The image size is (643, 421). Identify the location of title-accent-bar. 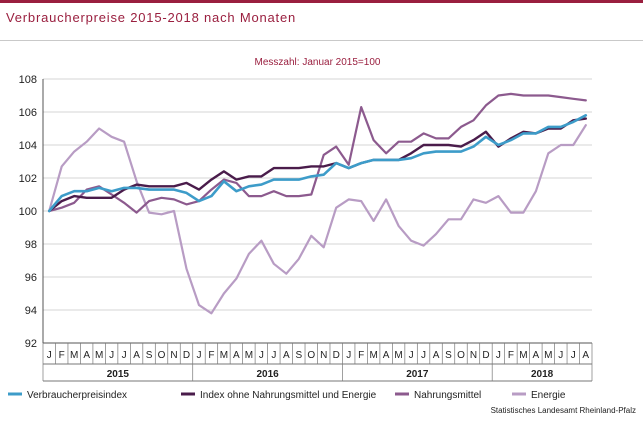
(321, 1).